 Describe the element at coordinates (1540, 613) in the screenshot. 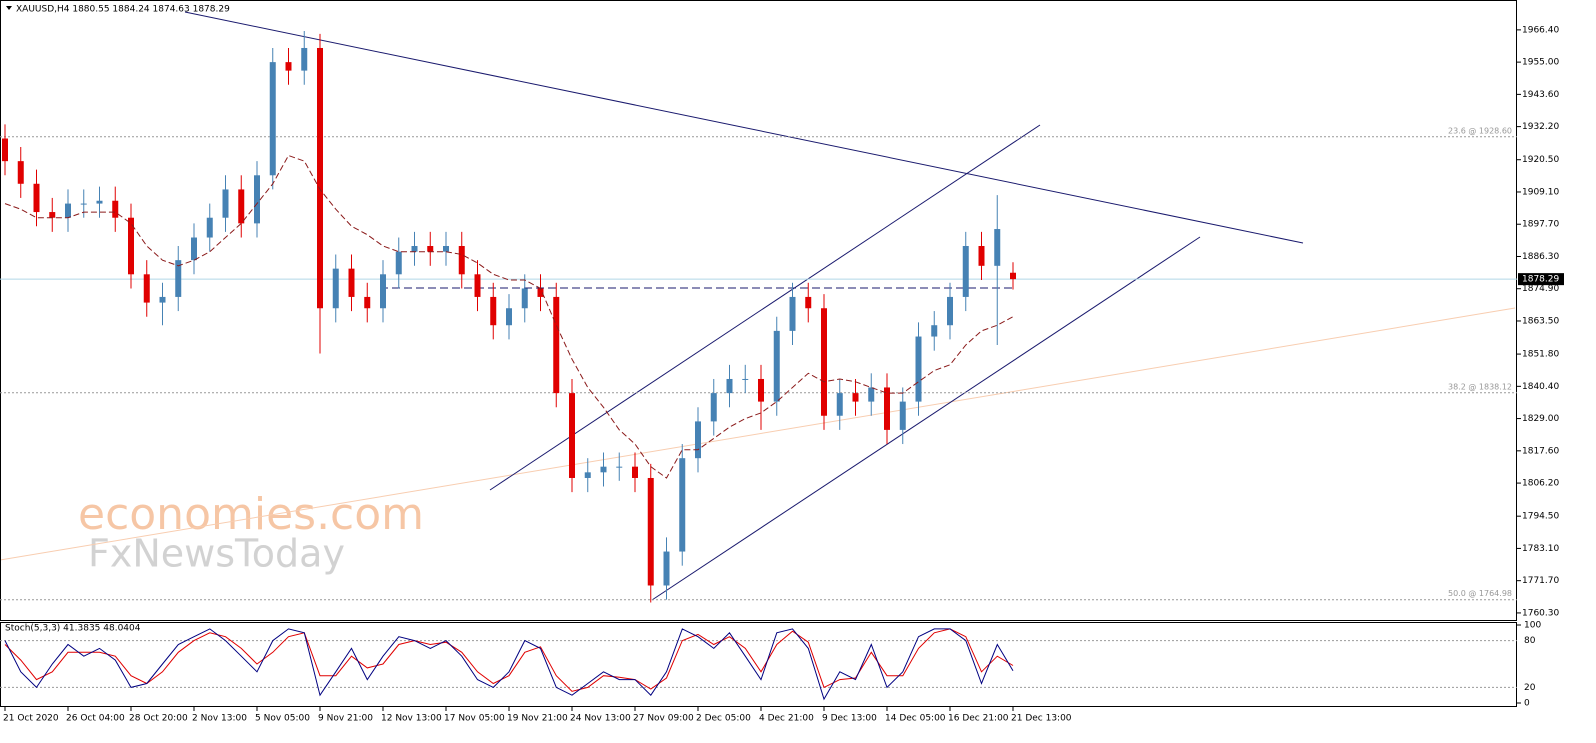

I see `y-tick-label: 1760.30` at that location.